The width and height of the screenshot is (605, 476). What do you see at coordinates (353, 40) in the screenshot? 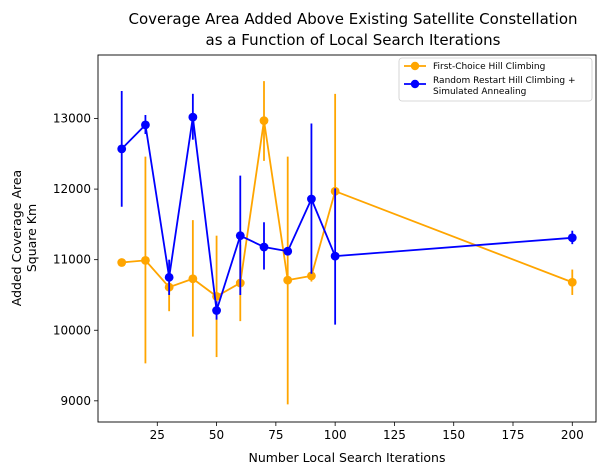
I see `chart-title-line-2: as a Function of Local Search Iterations` at bounding box center [353, 40].